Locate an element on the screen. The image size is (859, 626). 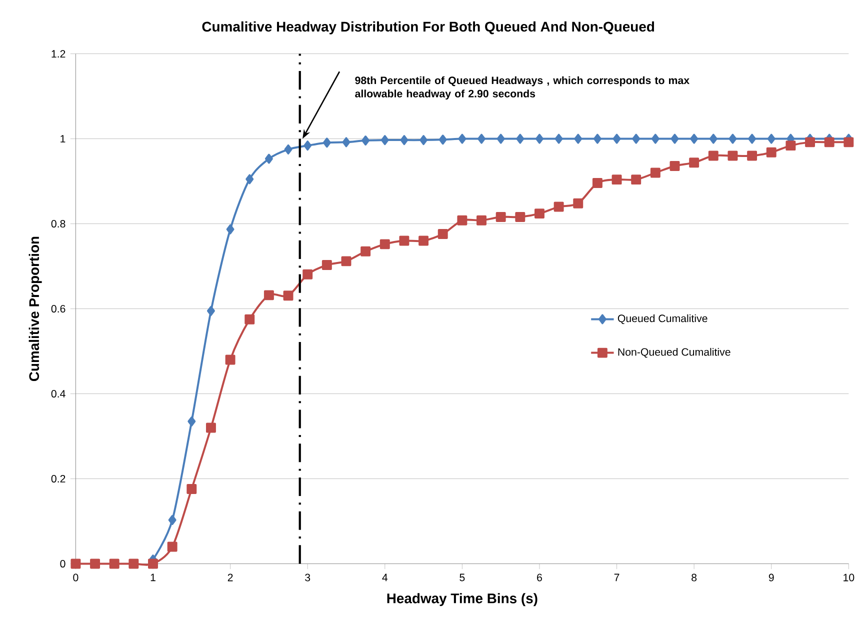
x-tick-label: 4 is located at coordinates (385, 578).